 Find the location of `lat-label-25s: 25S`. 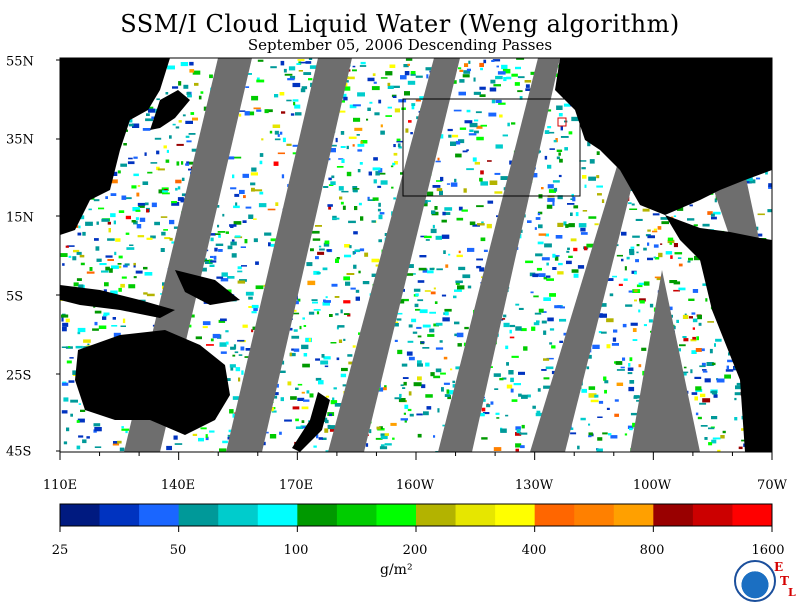

lat-label-25s: 25S is located at coordinates (19, 376).